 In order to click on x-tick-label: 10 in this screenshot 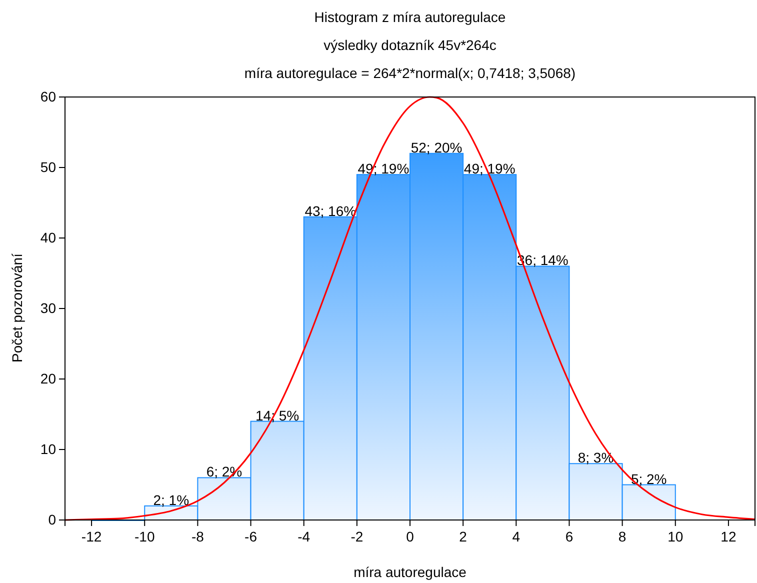, I will do `click(676, 536)`.